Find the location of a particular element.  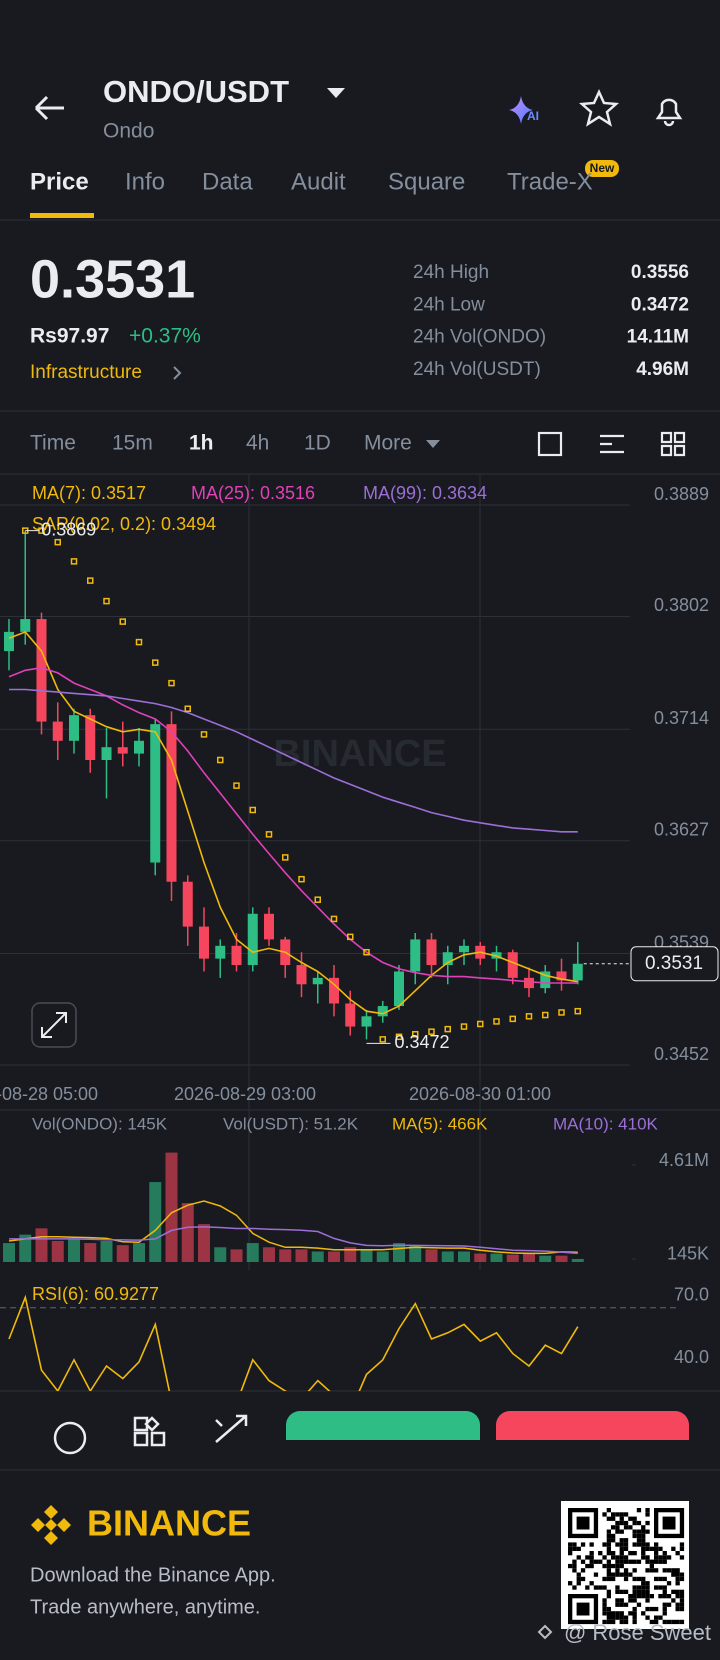

tab: Square is located at coordinates (426, 181).